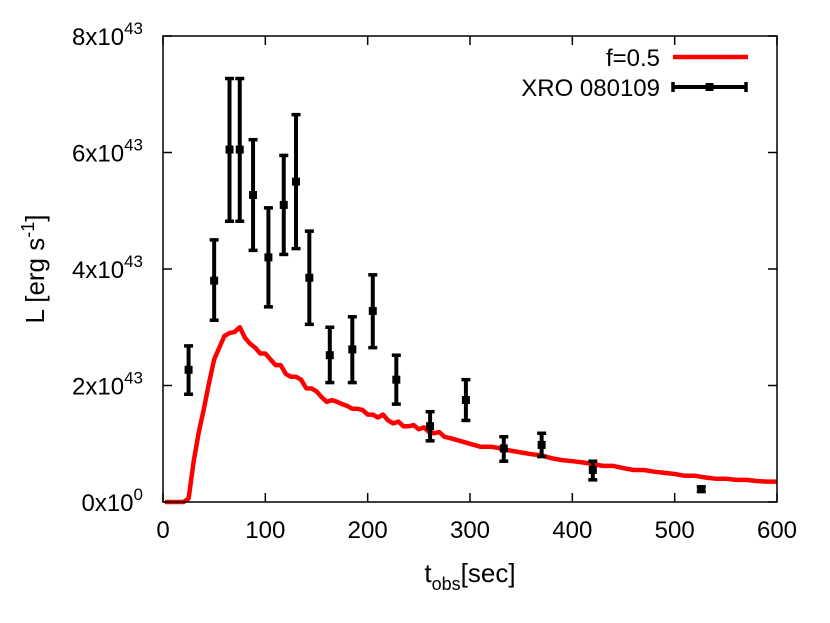 The image size is (830, 623). What do you see at coordinates (572, 530) in the screenshot?
I see `x-tick-label-4: 400` at bounding box center [572, 530].